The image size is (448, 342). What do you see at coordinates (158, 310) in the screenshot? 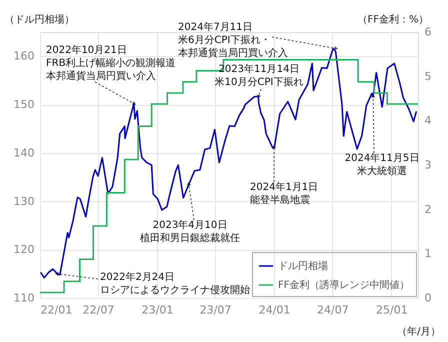
I see `x-tick-label: 23/01` at bounding box center [158, 310].